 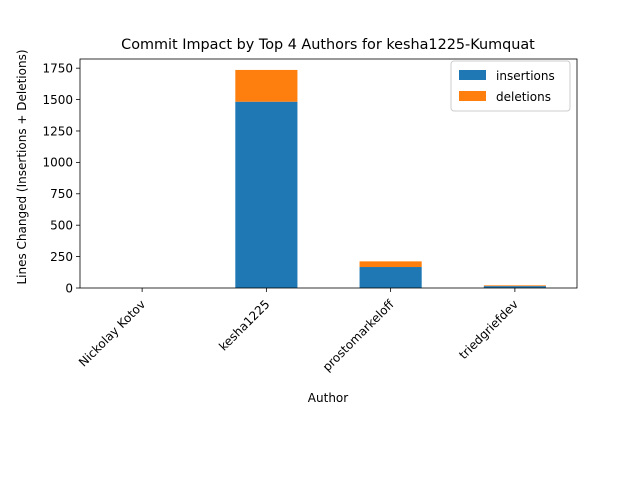 I want to click on y-axis-label: Lines Changed (Insertions + Deletions), so click(x=22, y=166).